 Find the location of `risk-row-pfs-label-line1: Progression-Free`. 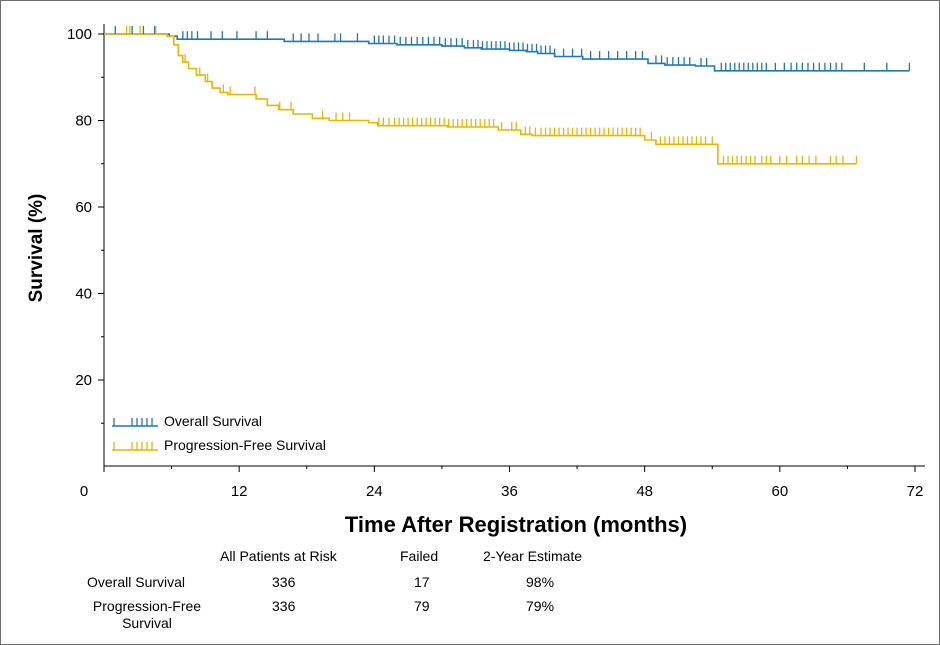

risk-row-pfs-label-line1: Progression-Free is located at coordinates (147, 606).